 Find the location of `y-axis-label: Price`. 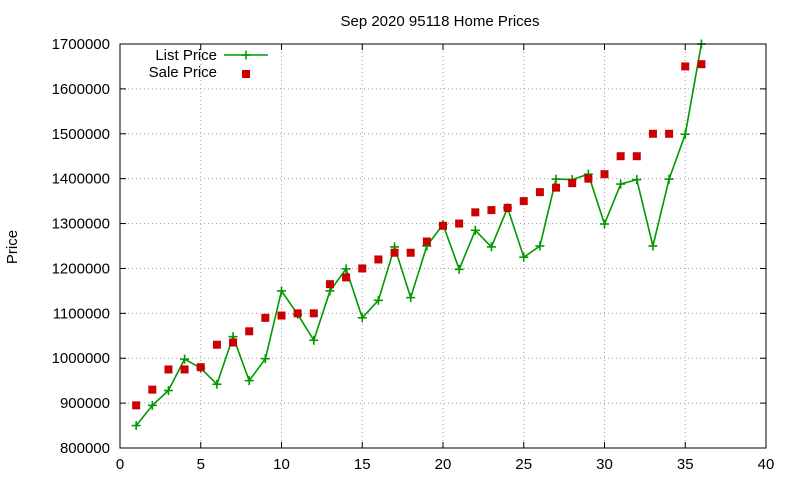

y-axis-label: Price is located at coordinates (12, 247).